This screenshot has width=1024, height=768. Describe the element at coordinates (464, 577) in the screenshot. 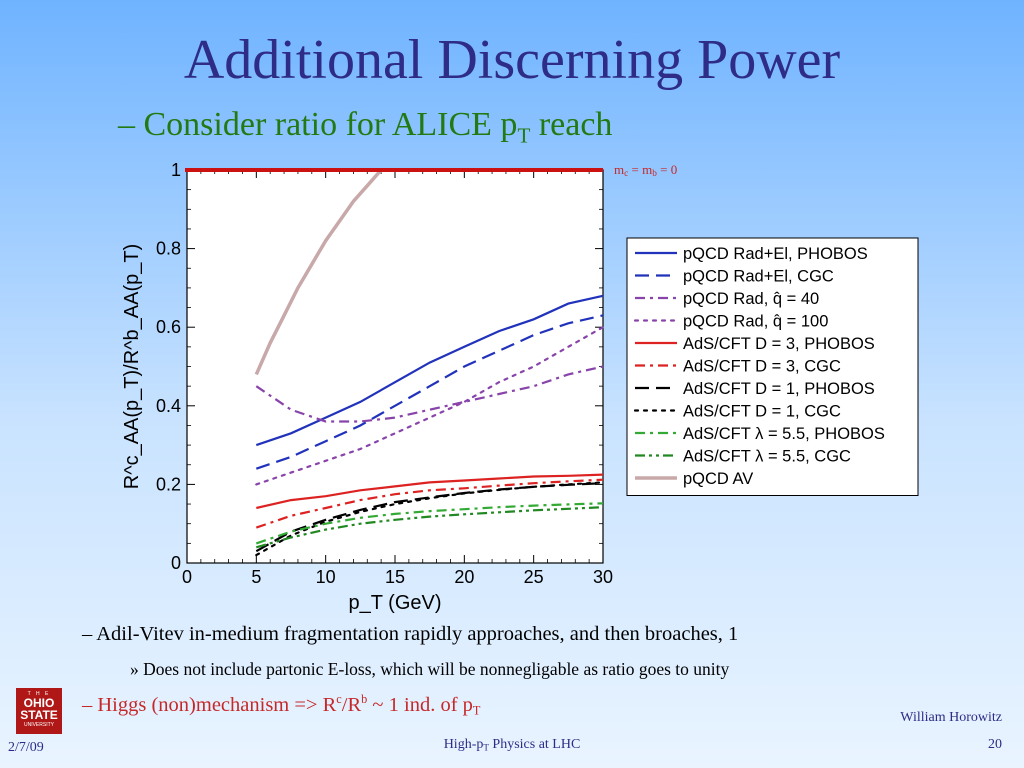

I see `x-tick-label: 20` at that location.